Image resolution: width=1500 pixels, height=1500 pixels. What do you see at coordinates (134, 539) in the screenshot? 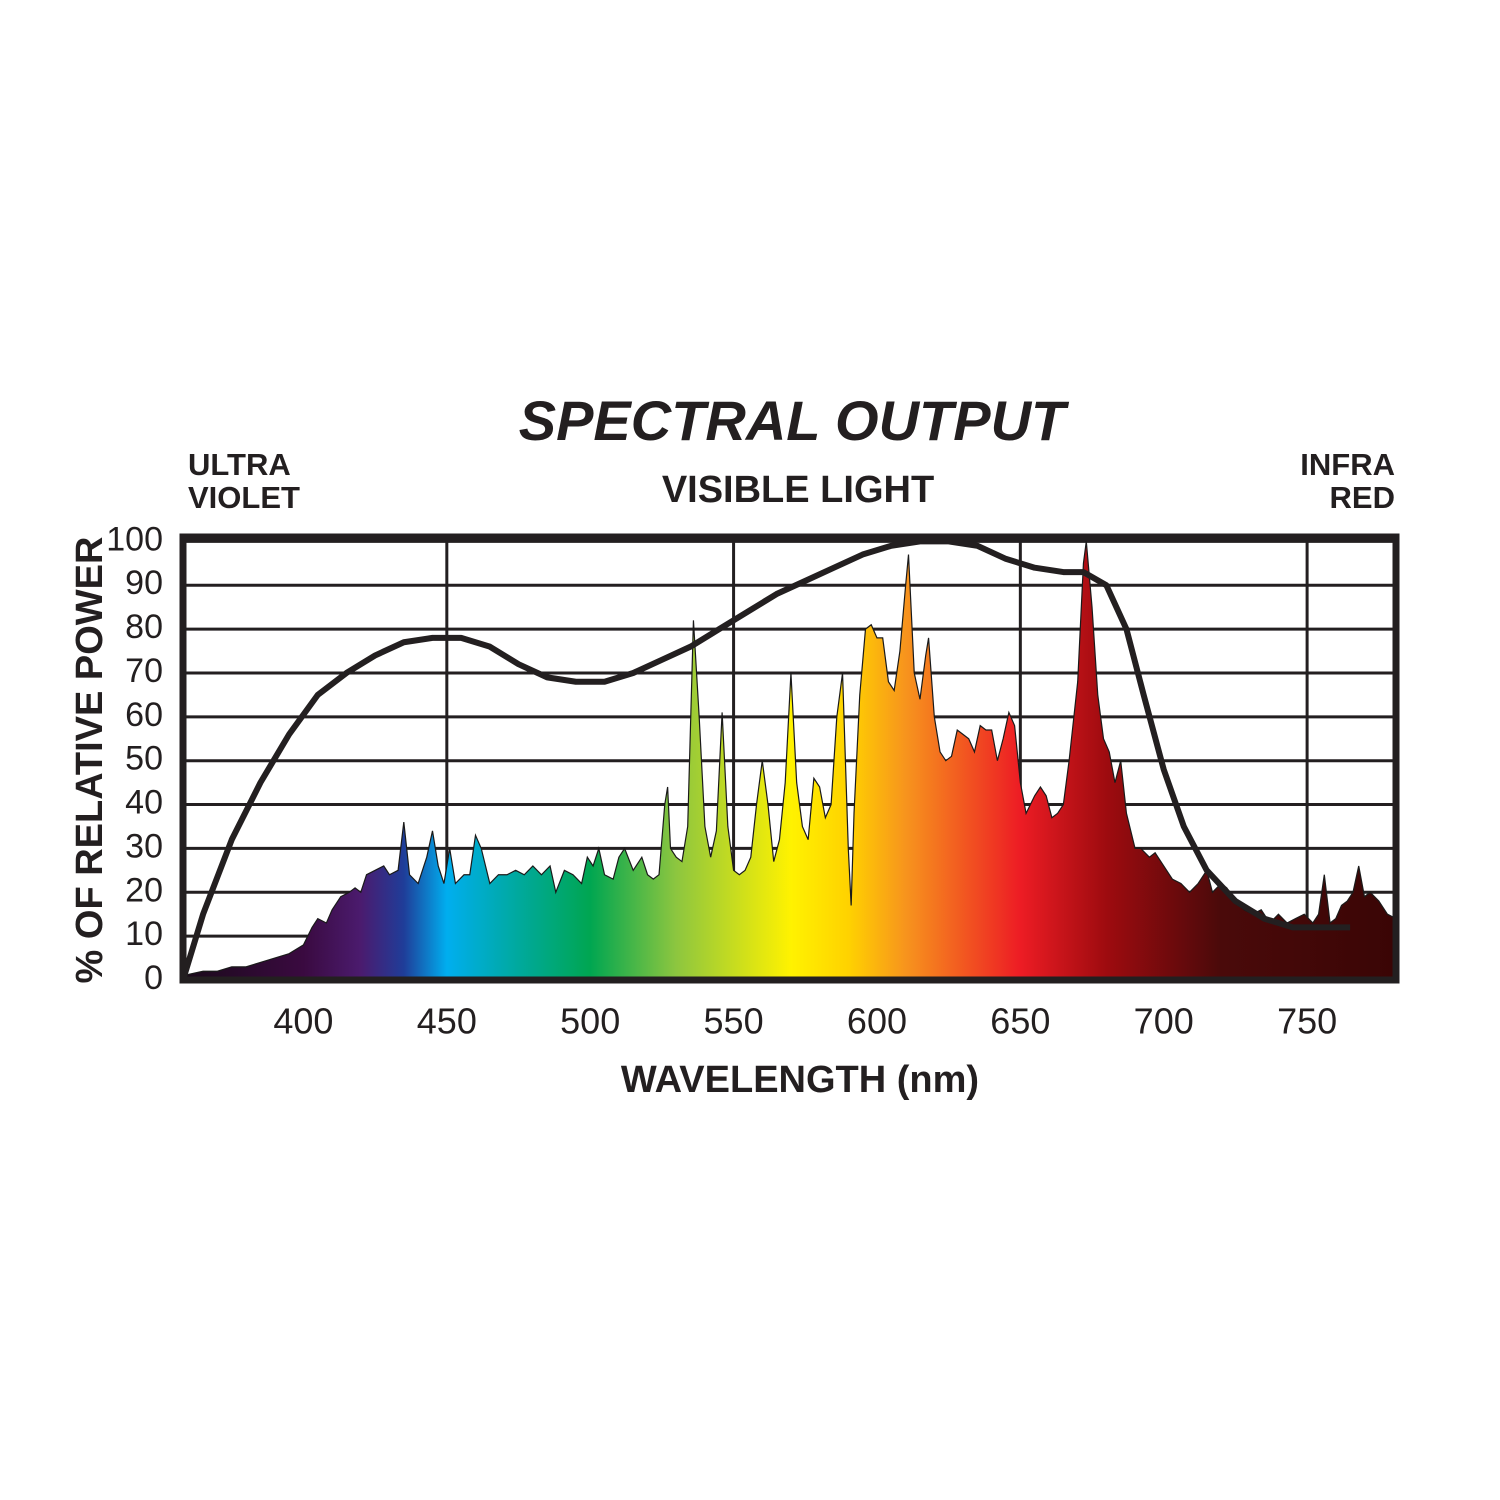
I see `y-tick-label: 100` at bounding box center [134, 539].